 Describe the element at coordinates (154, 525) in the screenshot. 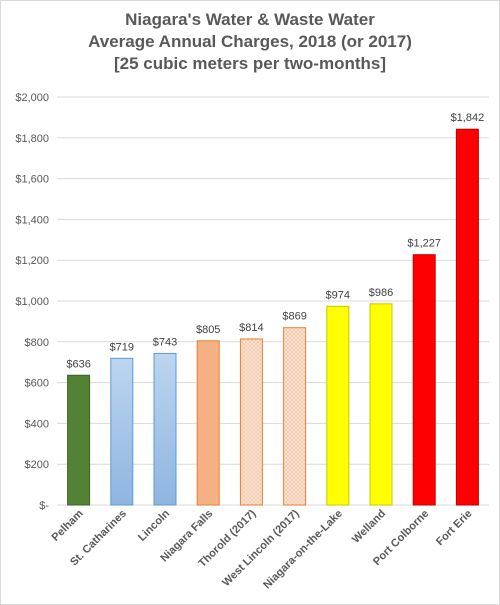

I see `x-tick-label: Lincoln` at that location.